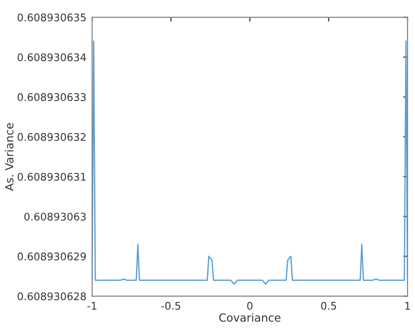  I want to click on y-axis-title: As. Variance, so click(9, 157).